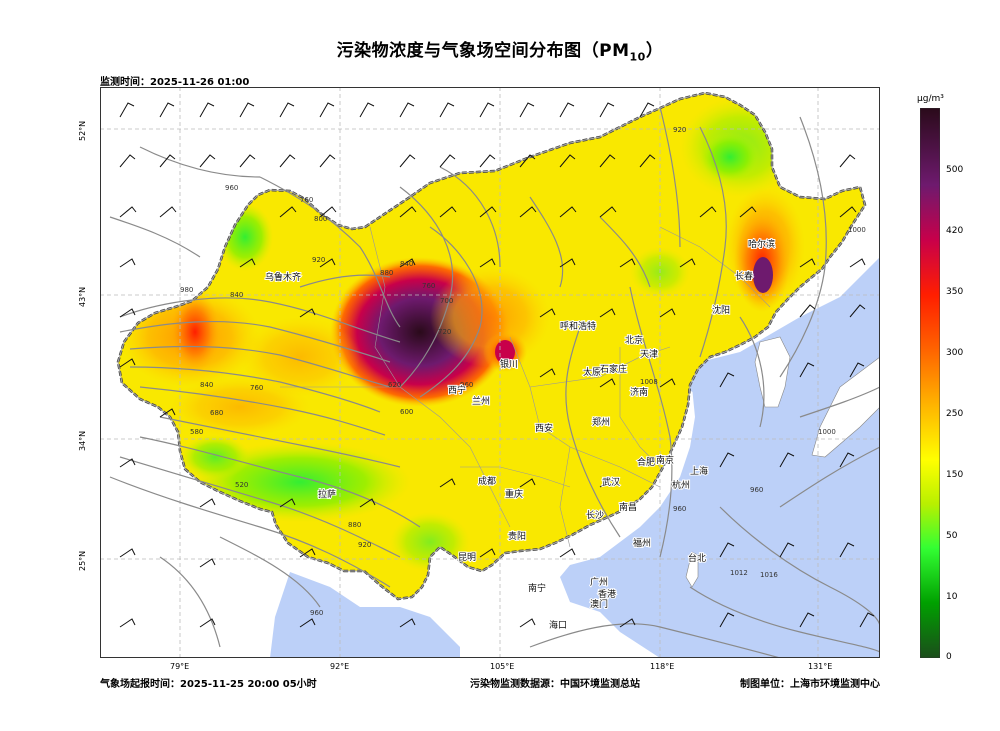 The image size is (1000, 731). I want to click on latitude-label: 25°N, so click(82, 560).